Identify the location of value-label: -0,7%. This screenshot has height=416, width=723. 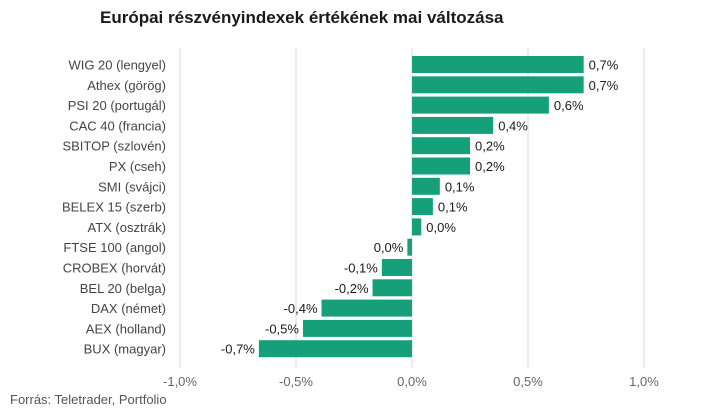
(238, 349).